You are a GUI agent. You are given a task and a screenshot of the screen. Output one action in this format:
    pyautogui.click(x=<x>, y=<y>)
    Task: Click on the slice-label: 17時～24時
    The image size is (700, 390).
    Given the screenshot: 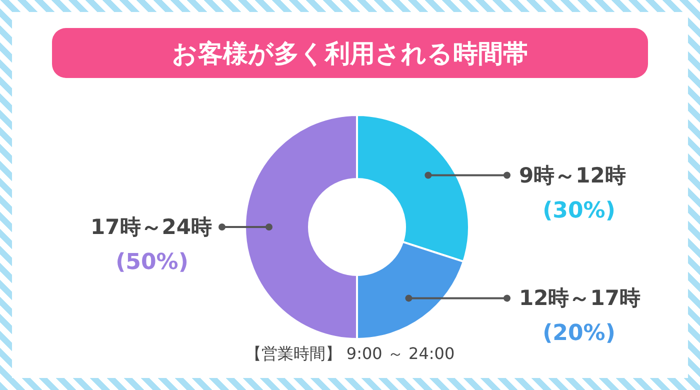 What is the action you would take?
    pyautogui.click(x=151, y=227)
    